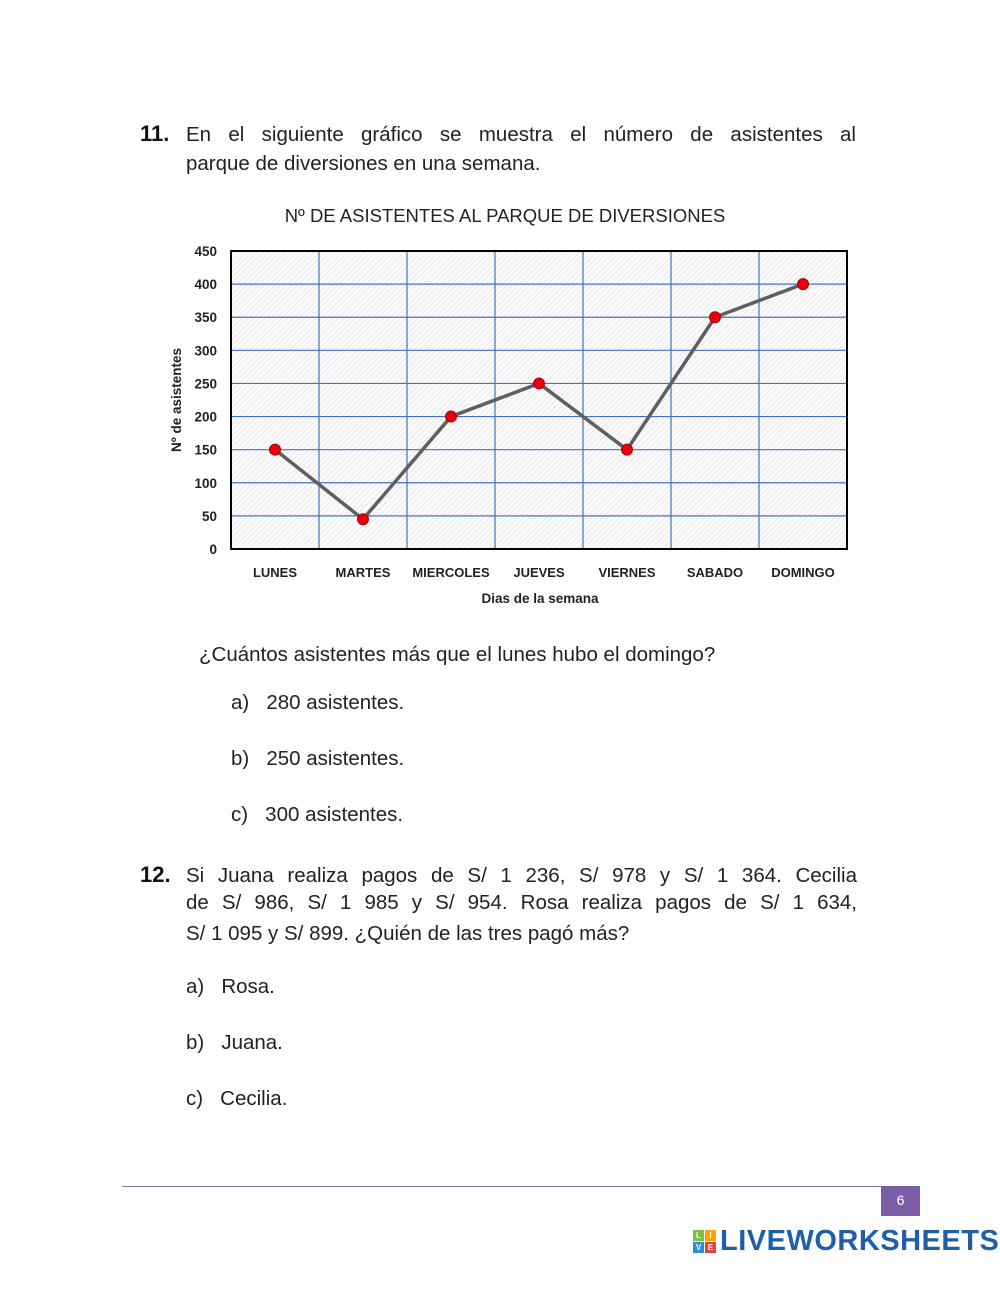 Image resolution: width=1000 pixels, height=1294 pixels. I want to click on q12-option-b: b) Juana., so click(234, 1043).